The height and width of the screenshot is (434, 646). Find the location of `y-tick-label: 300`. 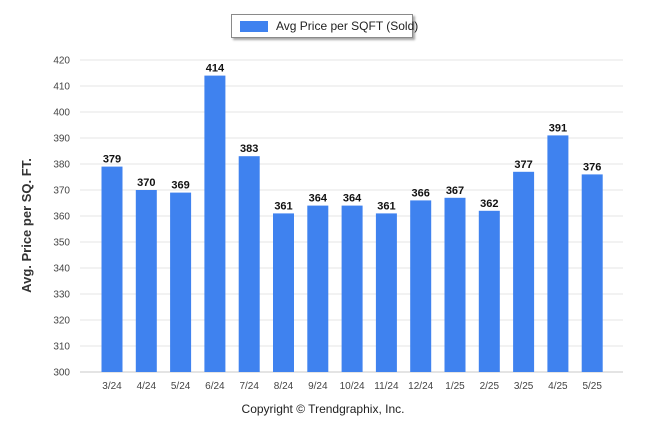

y-tick-label: 300 is located at coordinates (61, 373).